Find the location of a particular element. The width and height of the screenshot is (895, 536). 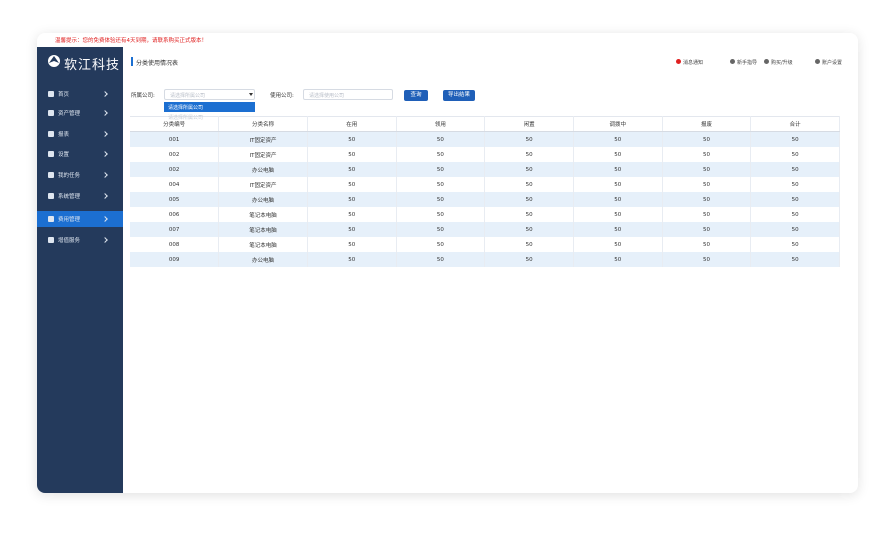

menu-item: 系统管理 is located at coordinates (80, 196).